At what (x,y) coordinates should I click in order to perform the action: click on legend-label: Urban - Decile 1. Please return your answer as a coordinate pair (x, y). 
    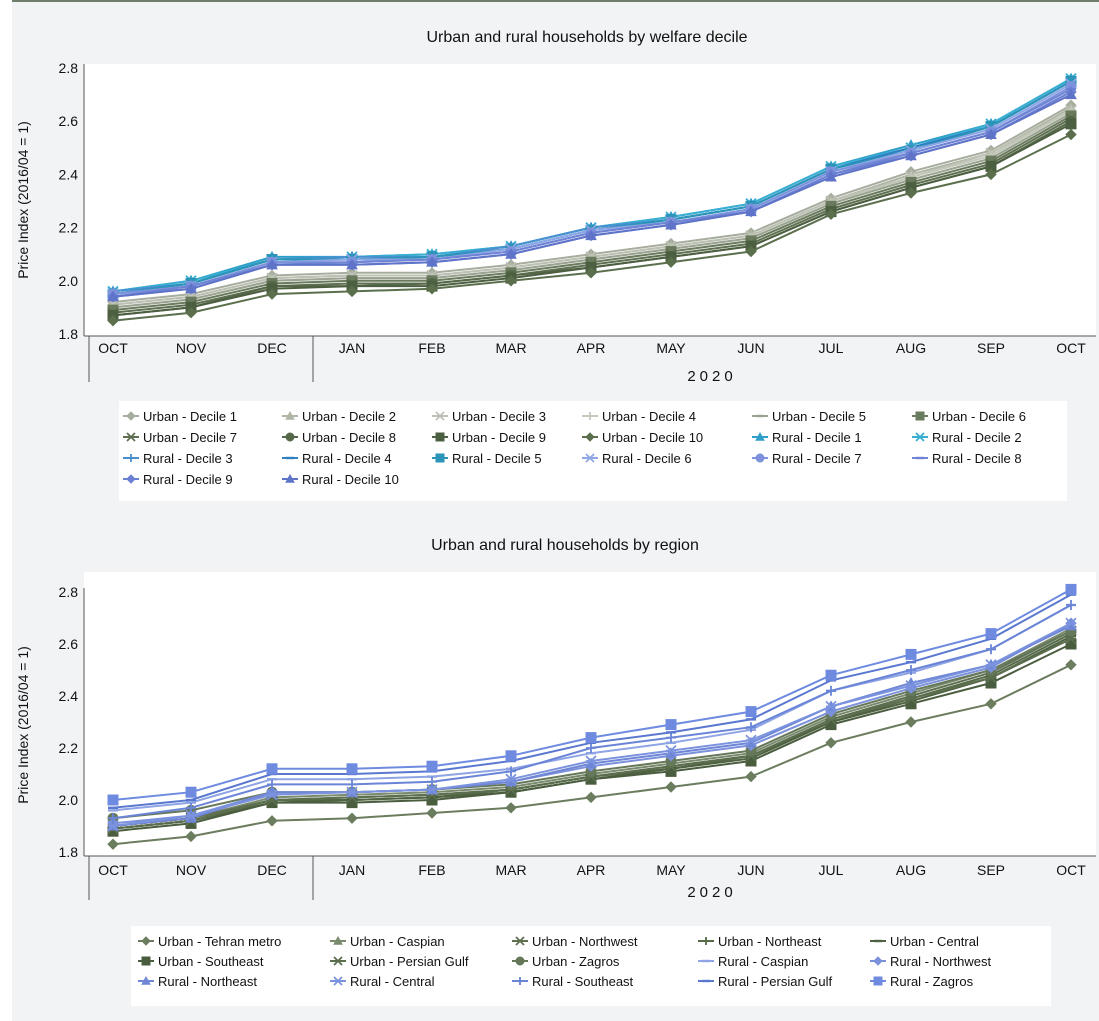
    Looking at the image, I should click on (190, 416).